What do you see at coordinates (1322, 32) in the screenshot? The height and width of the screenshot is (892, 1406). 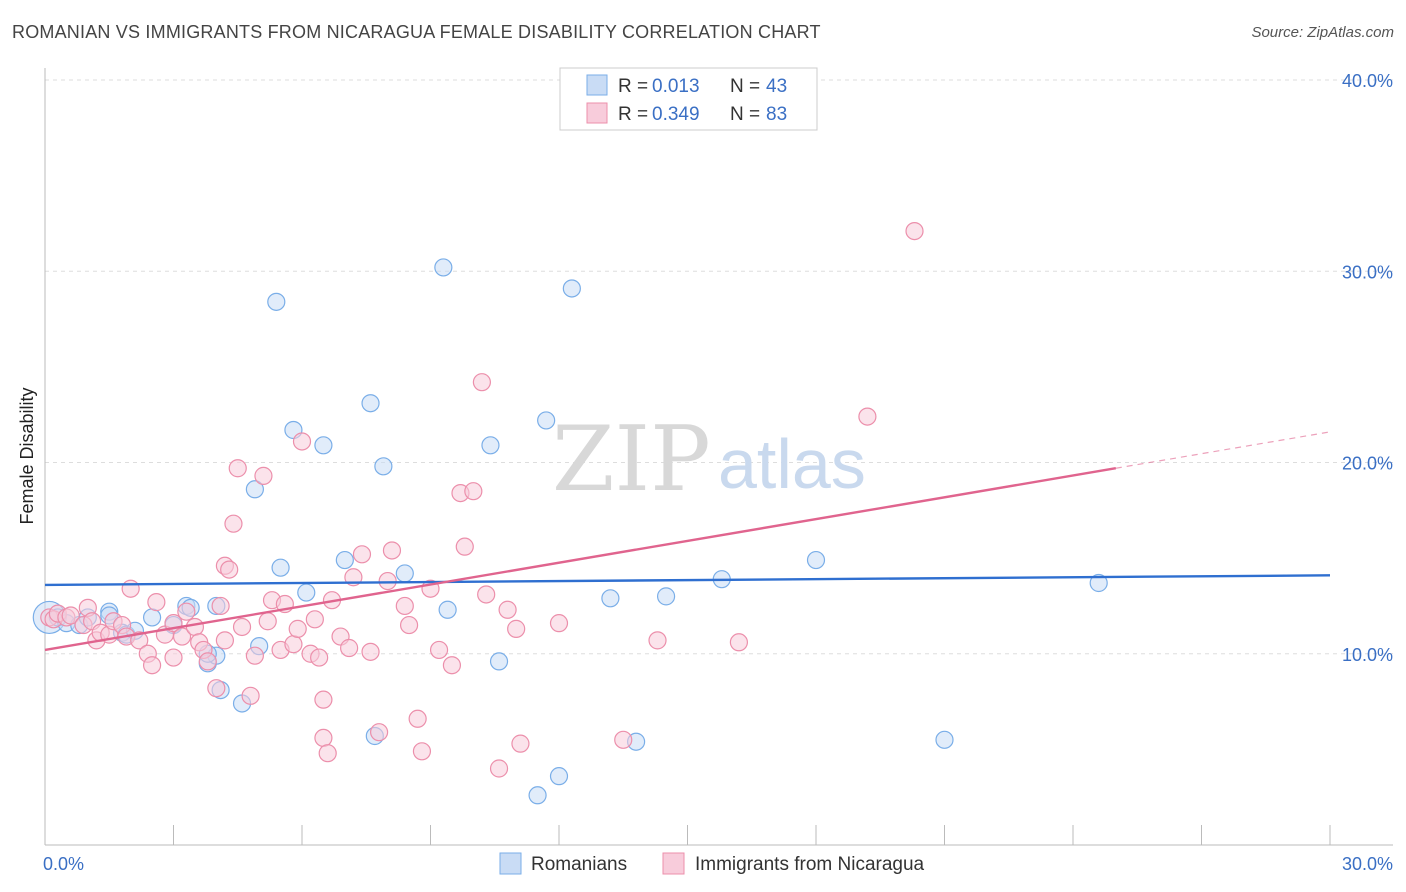 I see `source-label: Source: ZipAtlas.com` at bounding box center [1322, 32].